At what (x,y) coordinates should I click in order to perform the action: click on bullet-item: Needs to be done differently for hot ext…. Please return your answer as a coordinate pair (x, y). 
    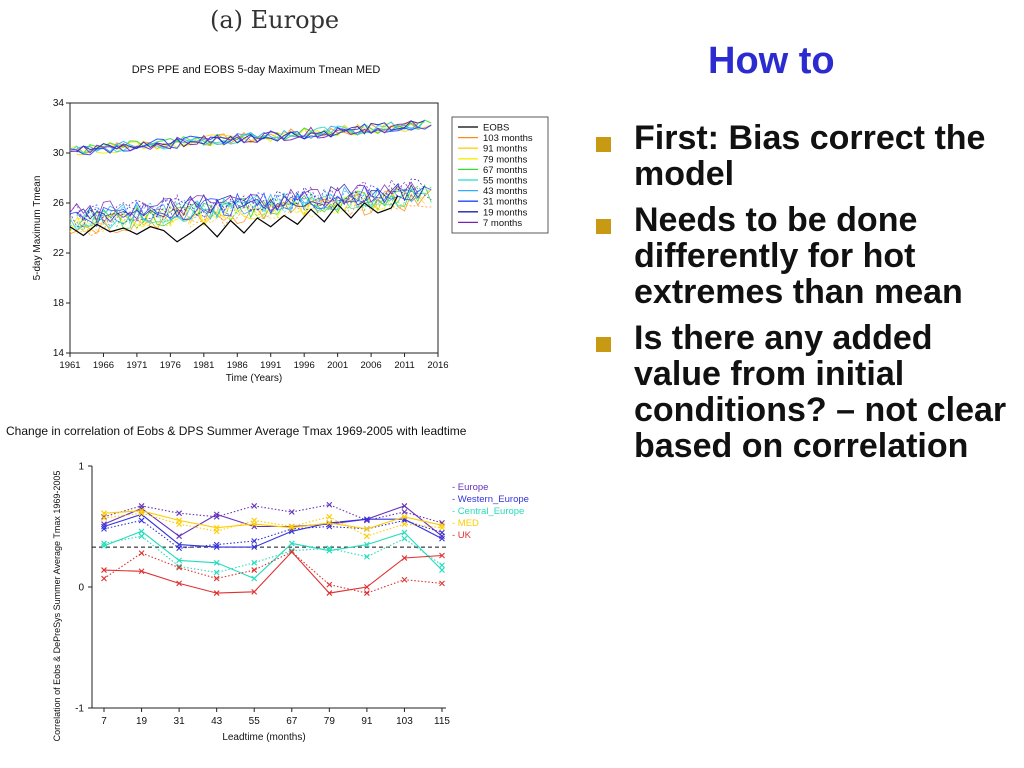
    Looking at the image, I should click on (808, 256).